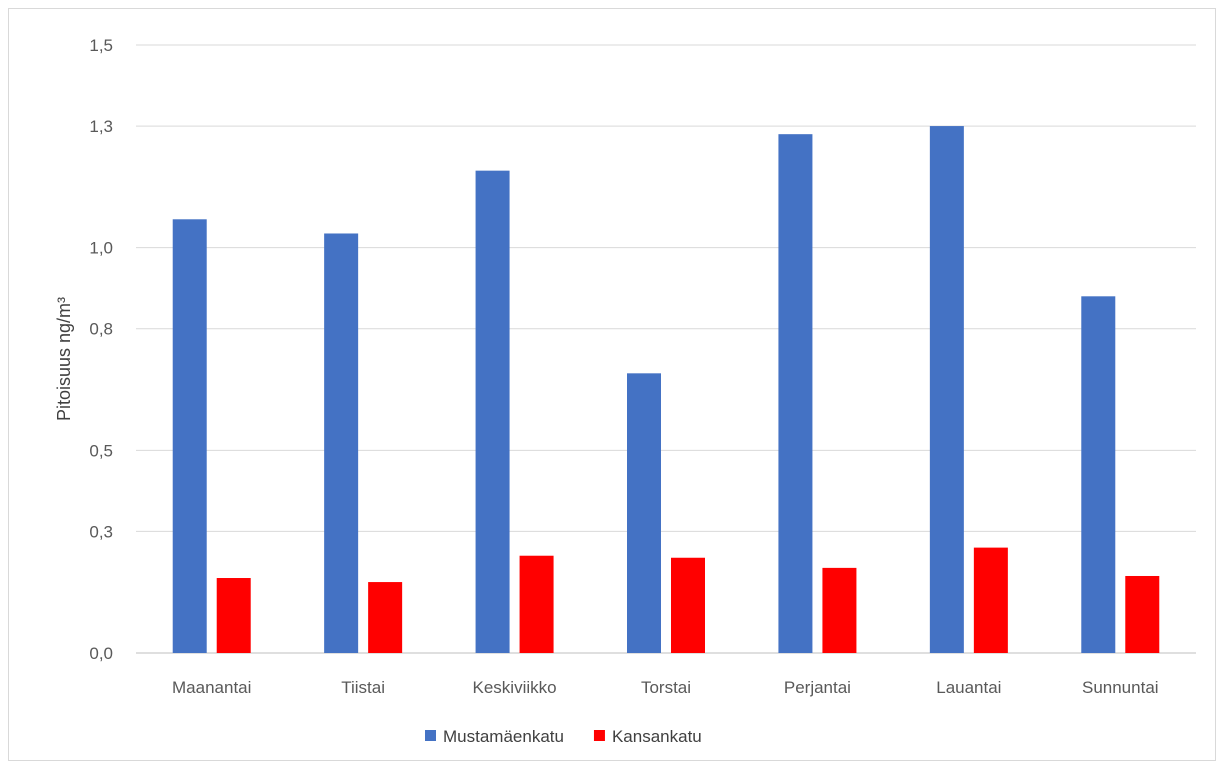  I want to click on y-tick-label: 1,3, so click(101, 126).